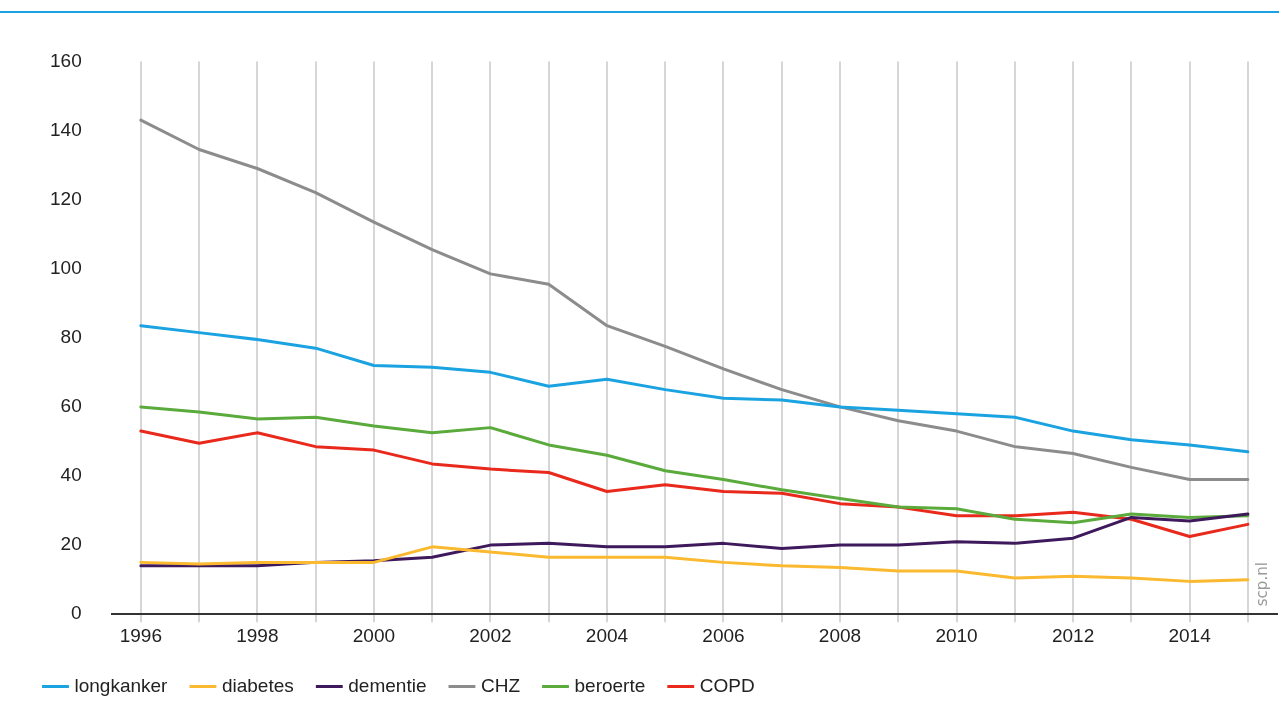  I want to click on x-tick-label: 2008, so click(840, 635).